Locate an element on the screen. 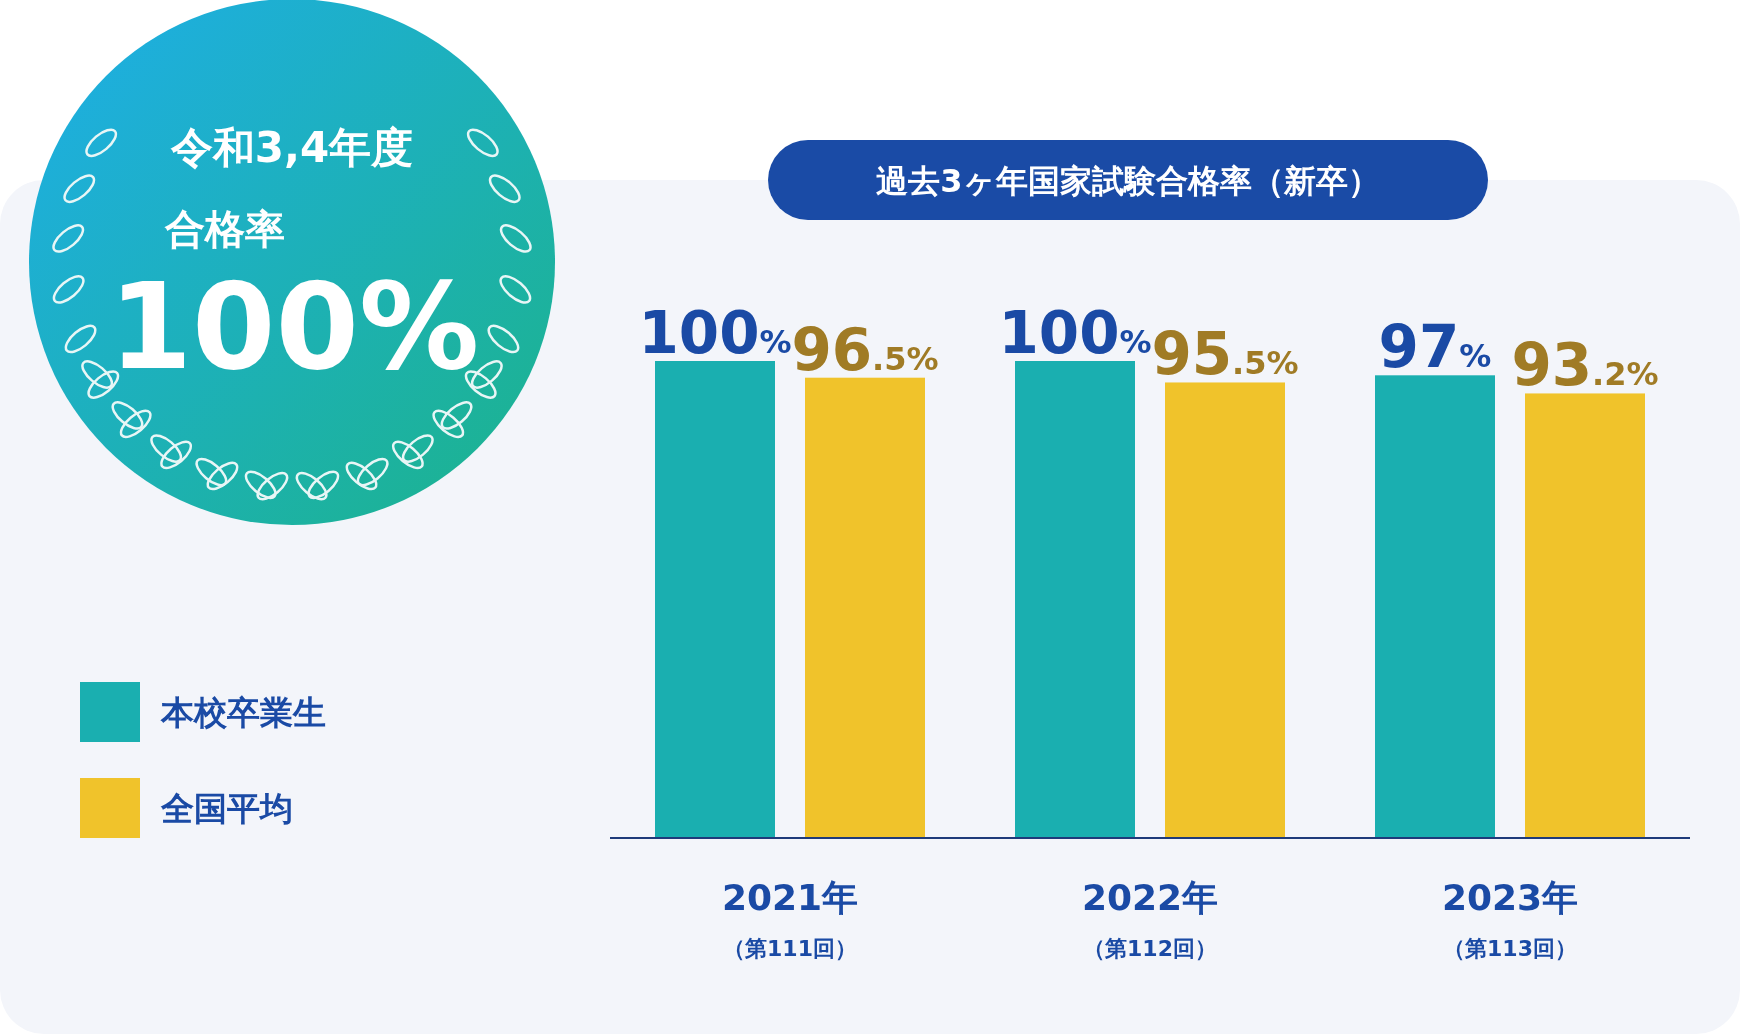 This screenshot has width=1740, height=1034. chart-title: 過去3ヶ年国家試験合格率（新卒） is located at coordinates (1128, 181).